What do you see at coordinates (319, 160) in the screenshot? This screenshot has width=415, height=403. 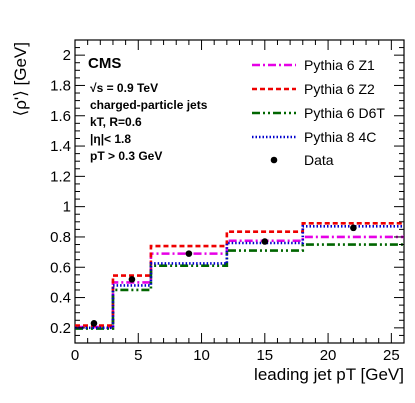 I see `legend-label-data: Data` at bounding box center [319, 160].